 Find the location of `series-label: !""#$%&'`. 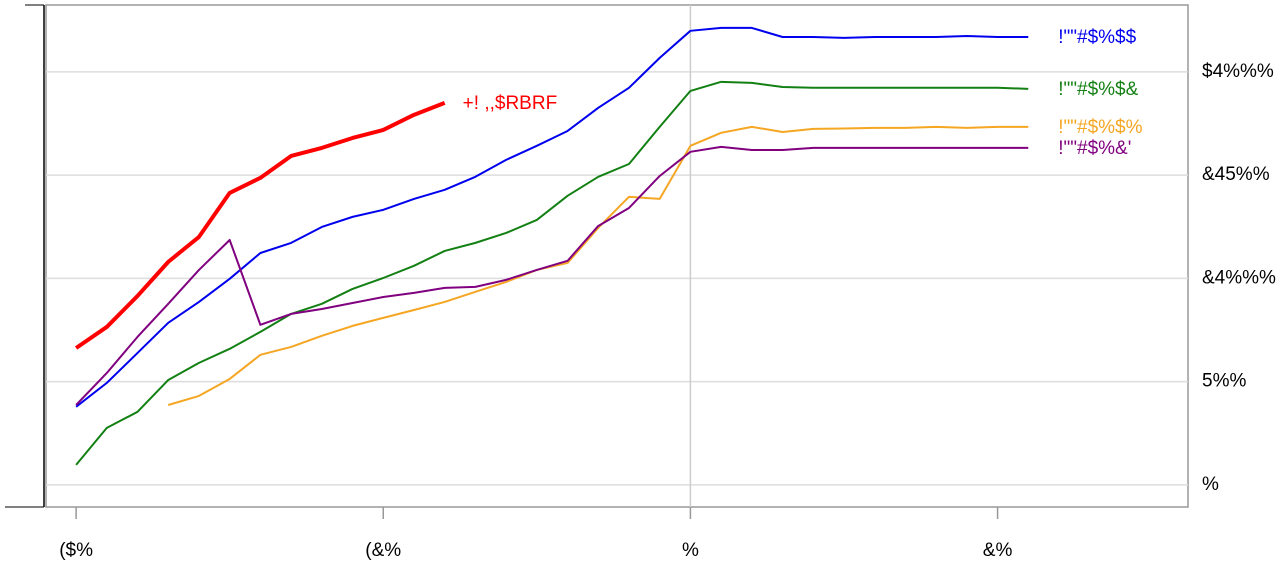

series-label: !""#$%&' is located at coordinates (1094, 148).